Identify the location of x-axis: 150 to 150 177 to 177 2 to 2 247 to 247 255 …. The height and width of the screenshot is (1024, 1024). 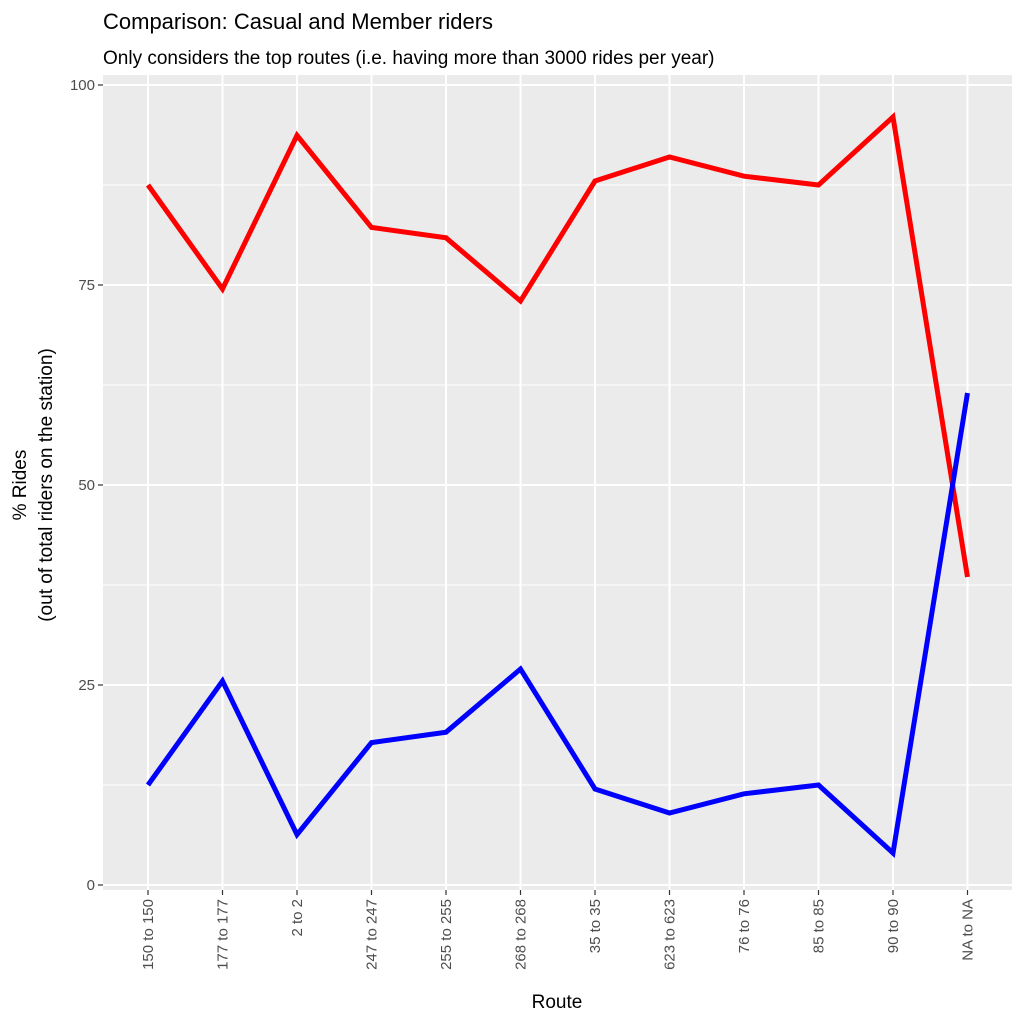
(558, 930).